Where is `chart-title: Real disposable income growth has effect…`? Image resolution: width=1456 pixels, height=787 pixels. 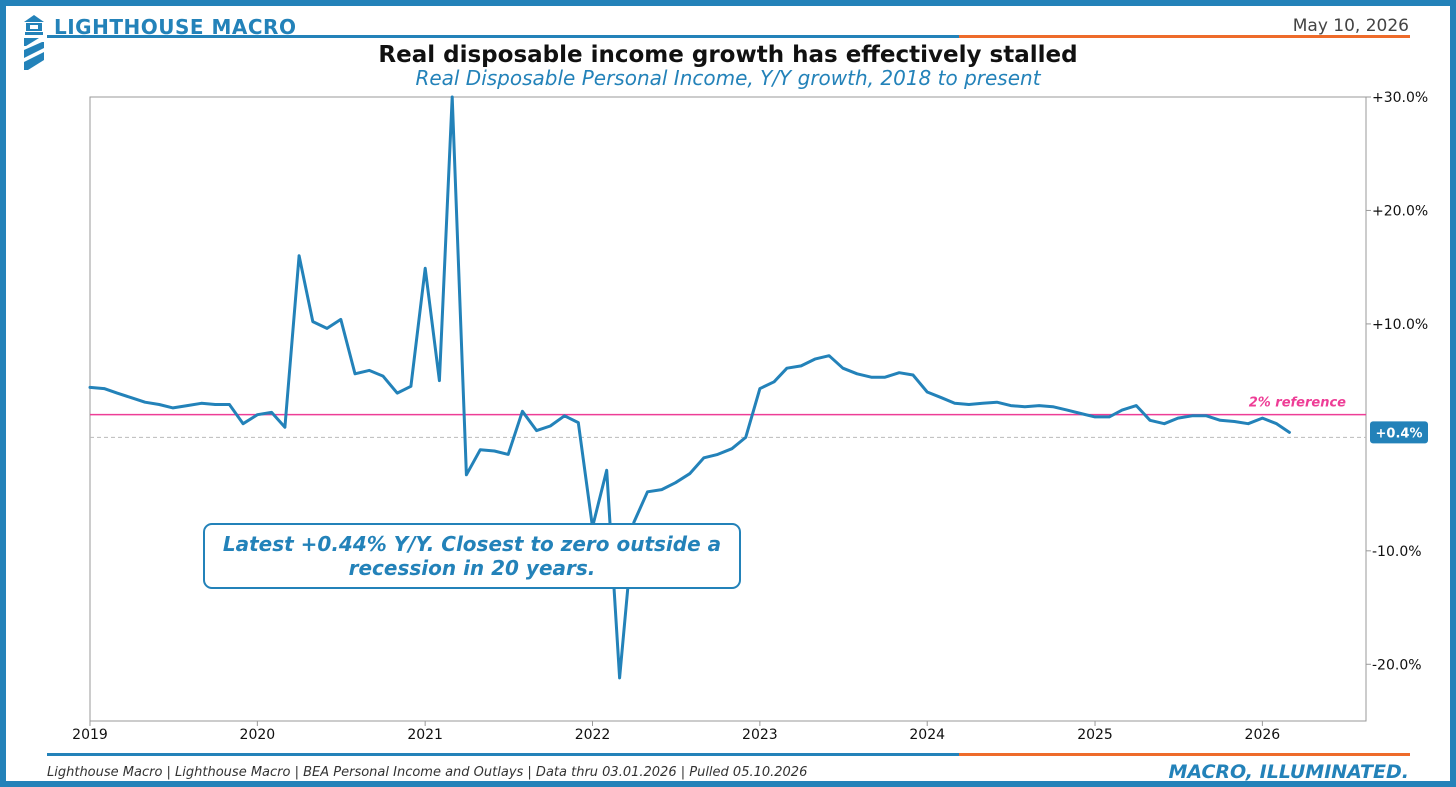 chart-title: Real disposable income growth has effect… is located at coordinates (728, 55).